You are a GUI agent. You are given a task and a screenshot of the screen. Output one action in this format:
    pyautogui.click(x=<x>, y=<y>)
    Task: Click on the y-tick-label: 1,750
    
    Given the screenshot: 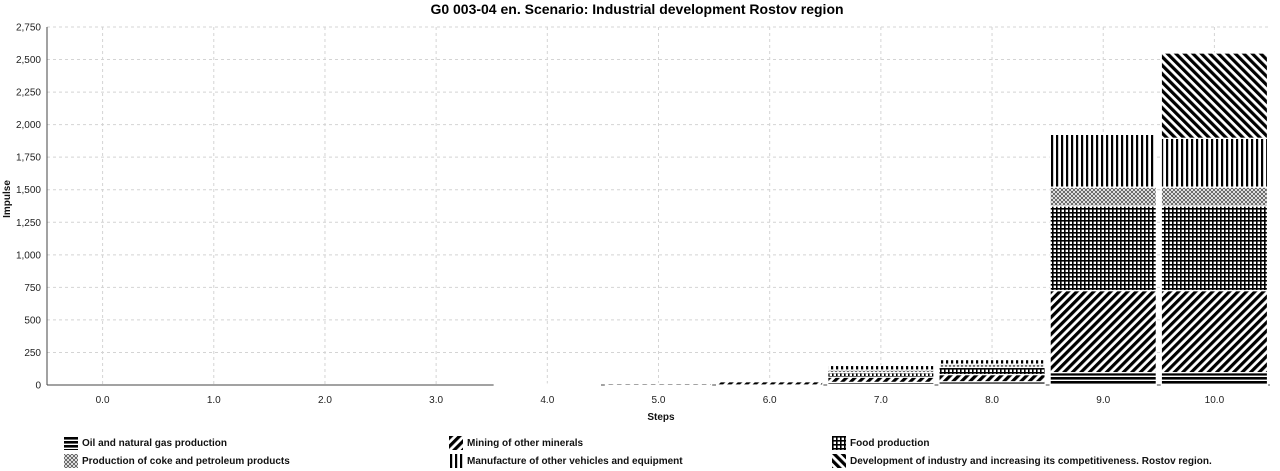 What is the action you would take?
    pyautogui.click(x=28, y=158)
    